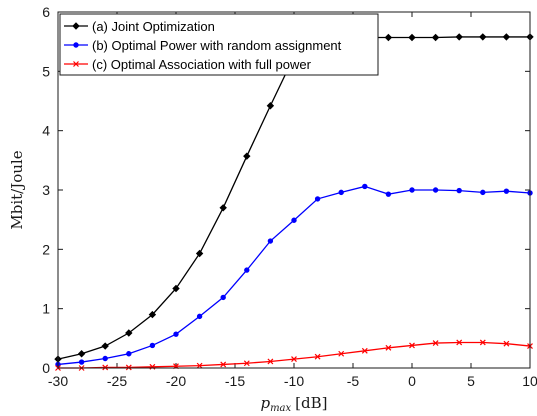 The height and width of the screenshot is (416, 537). What do you see at coordinates (529, 381) in the screenshot?
I see `x-tick-label: 10` at bounding box center [529, 381].